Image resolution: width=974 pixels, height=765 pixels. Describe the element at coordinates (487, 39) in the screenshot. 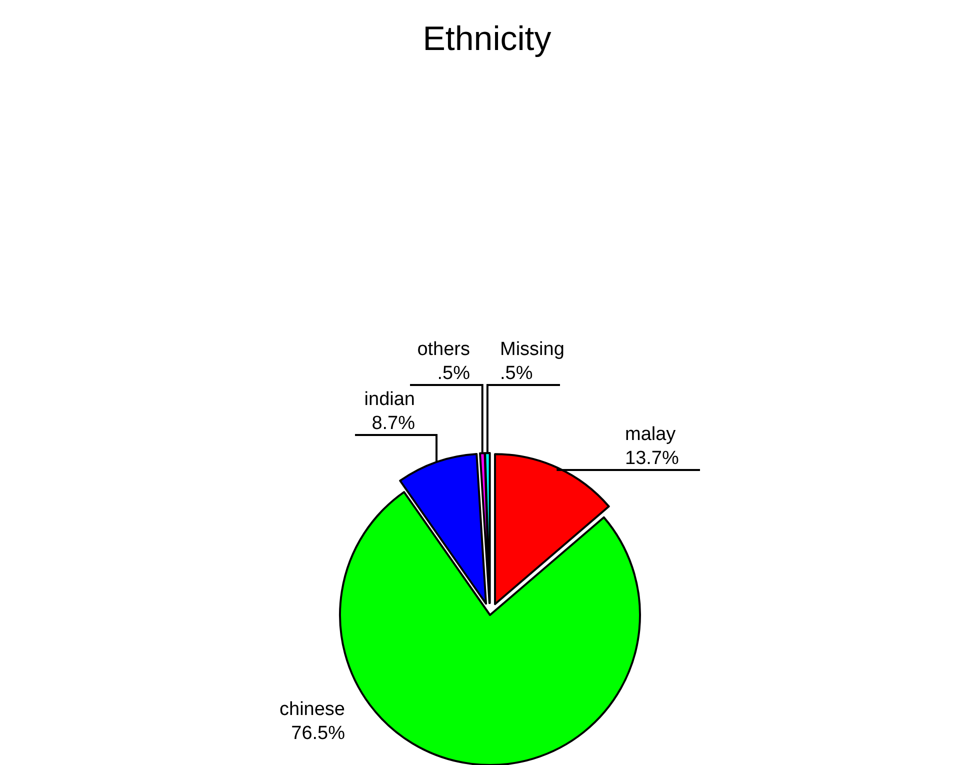

I see `chart-title: Ethnicity` at that location.